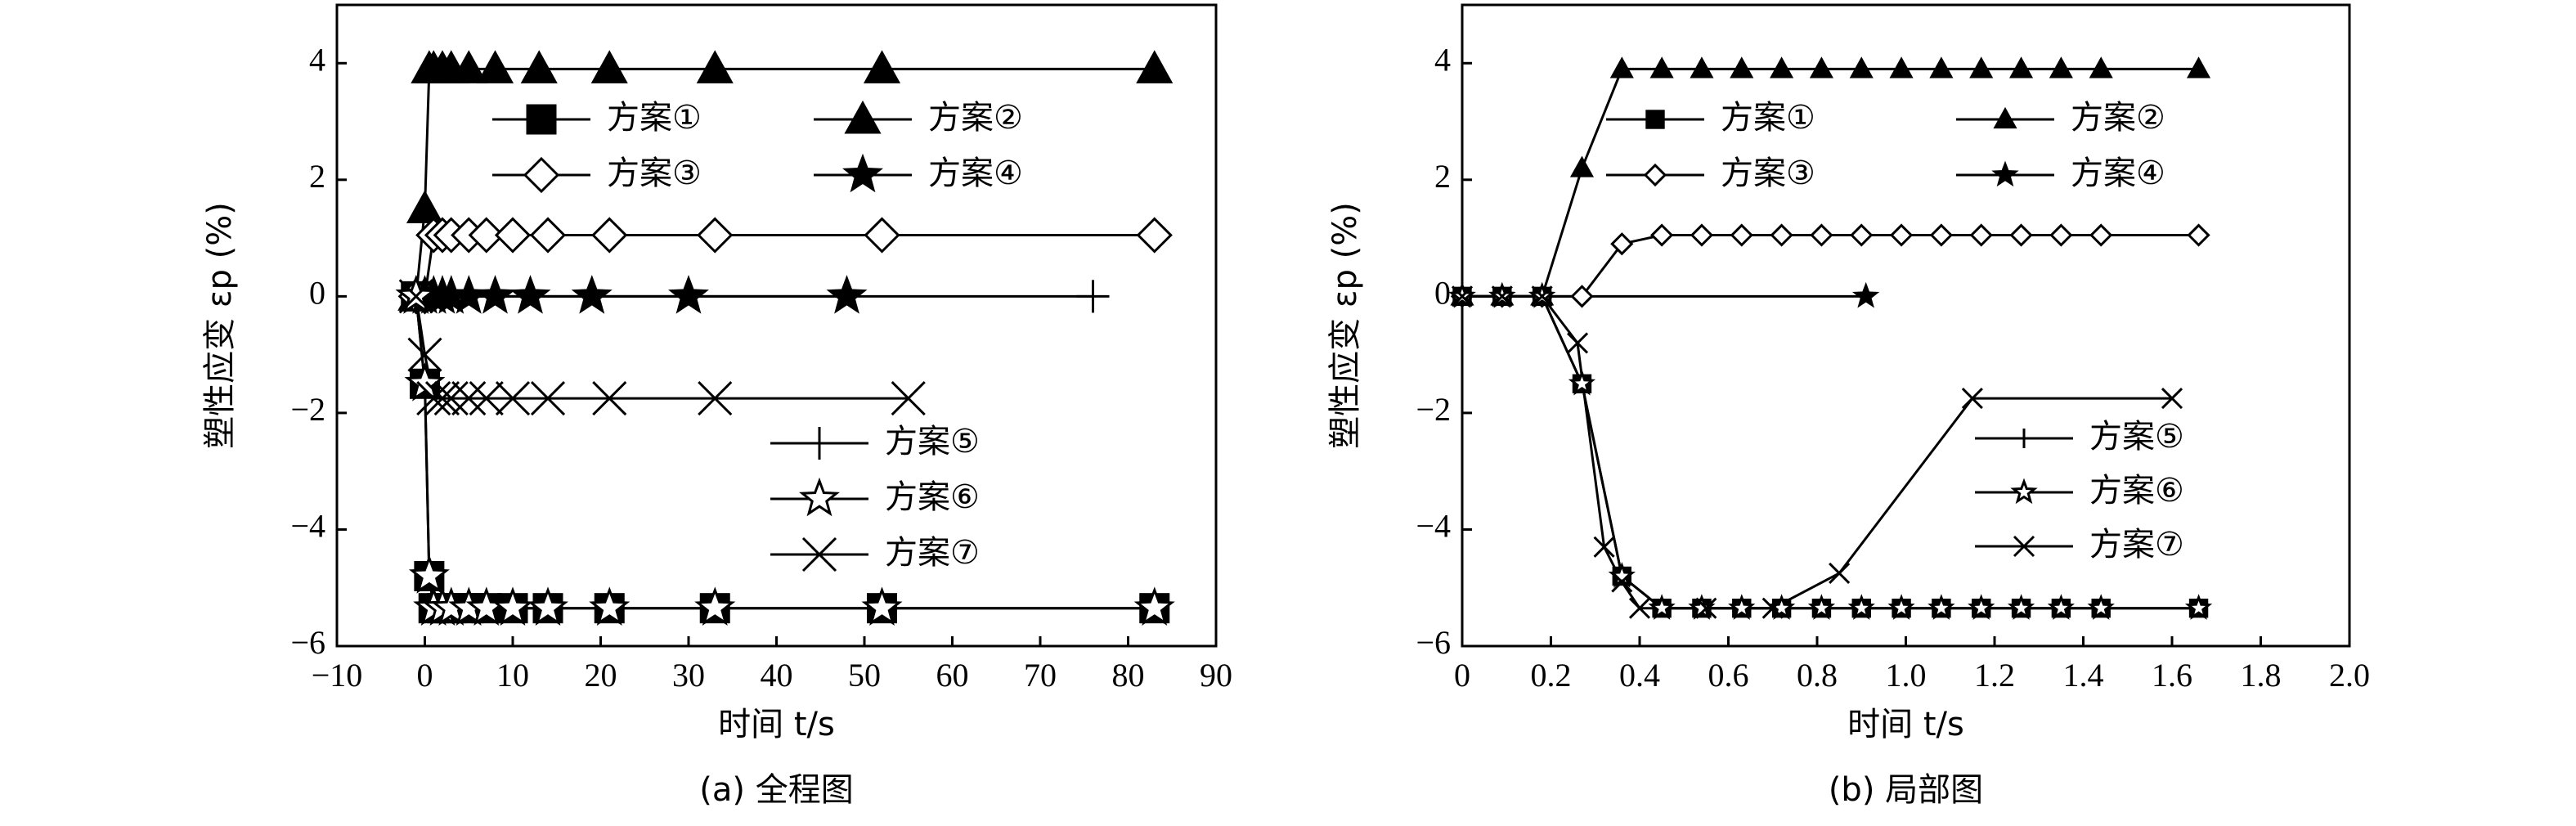 The height and width of the screenshot is (826, 2576). Describe the element at coordinates (1345, 325) in the screenshot. I see `y-axis-label: 塑性应变 εp (%)` at that location.